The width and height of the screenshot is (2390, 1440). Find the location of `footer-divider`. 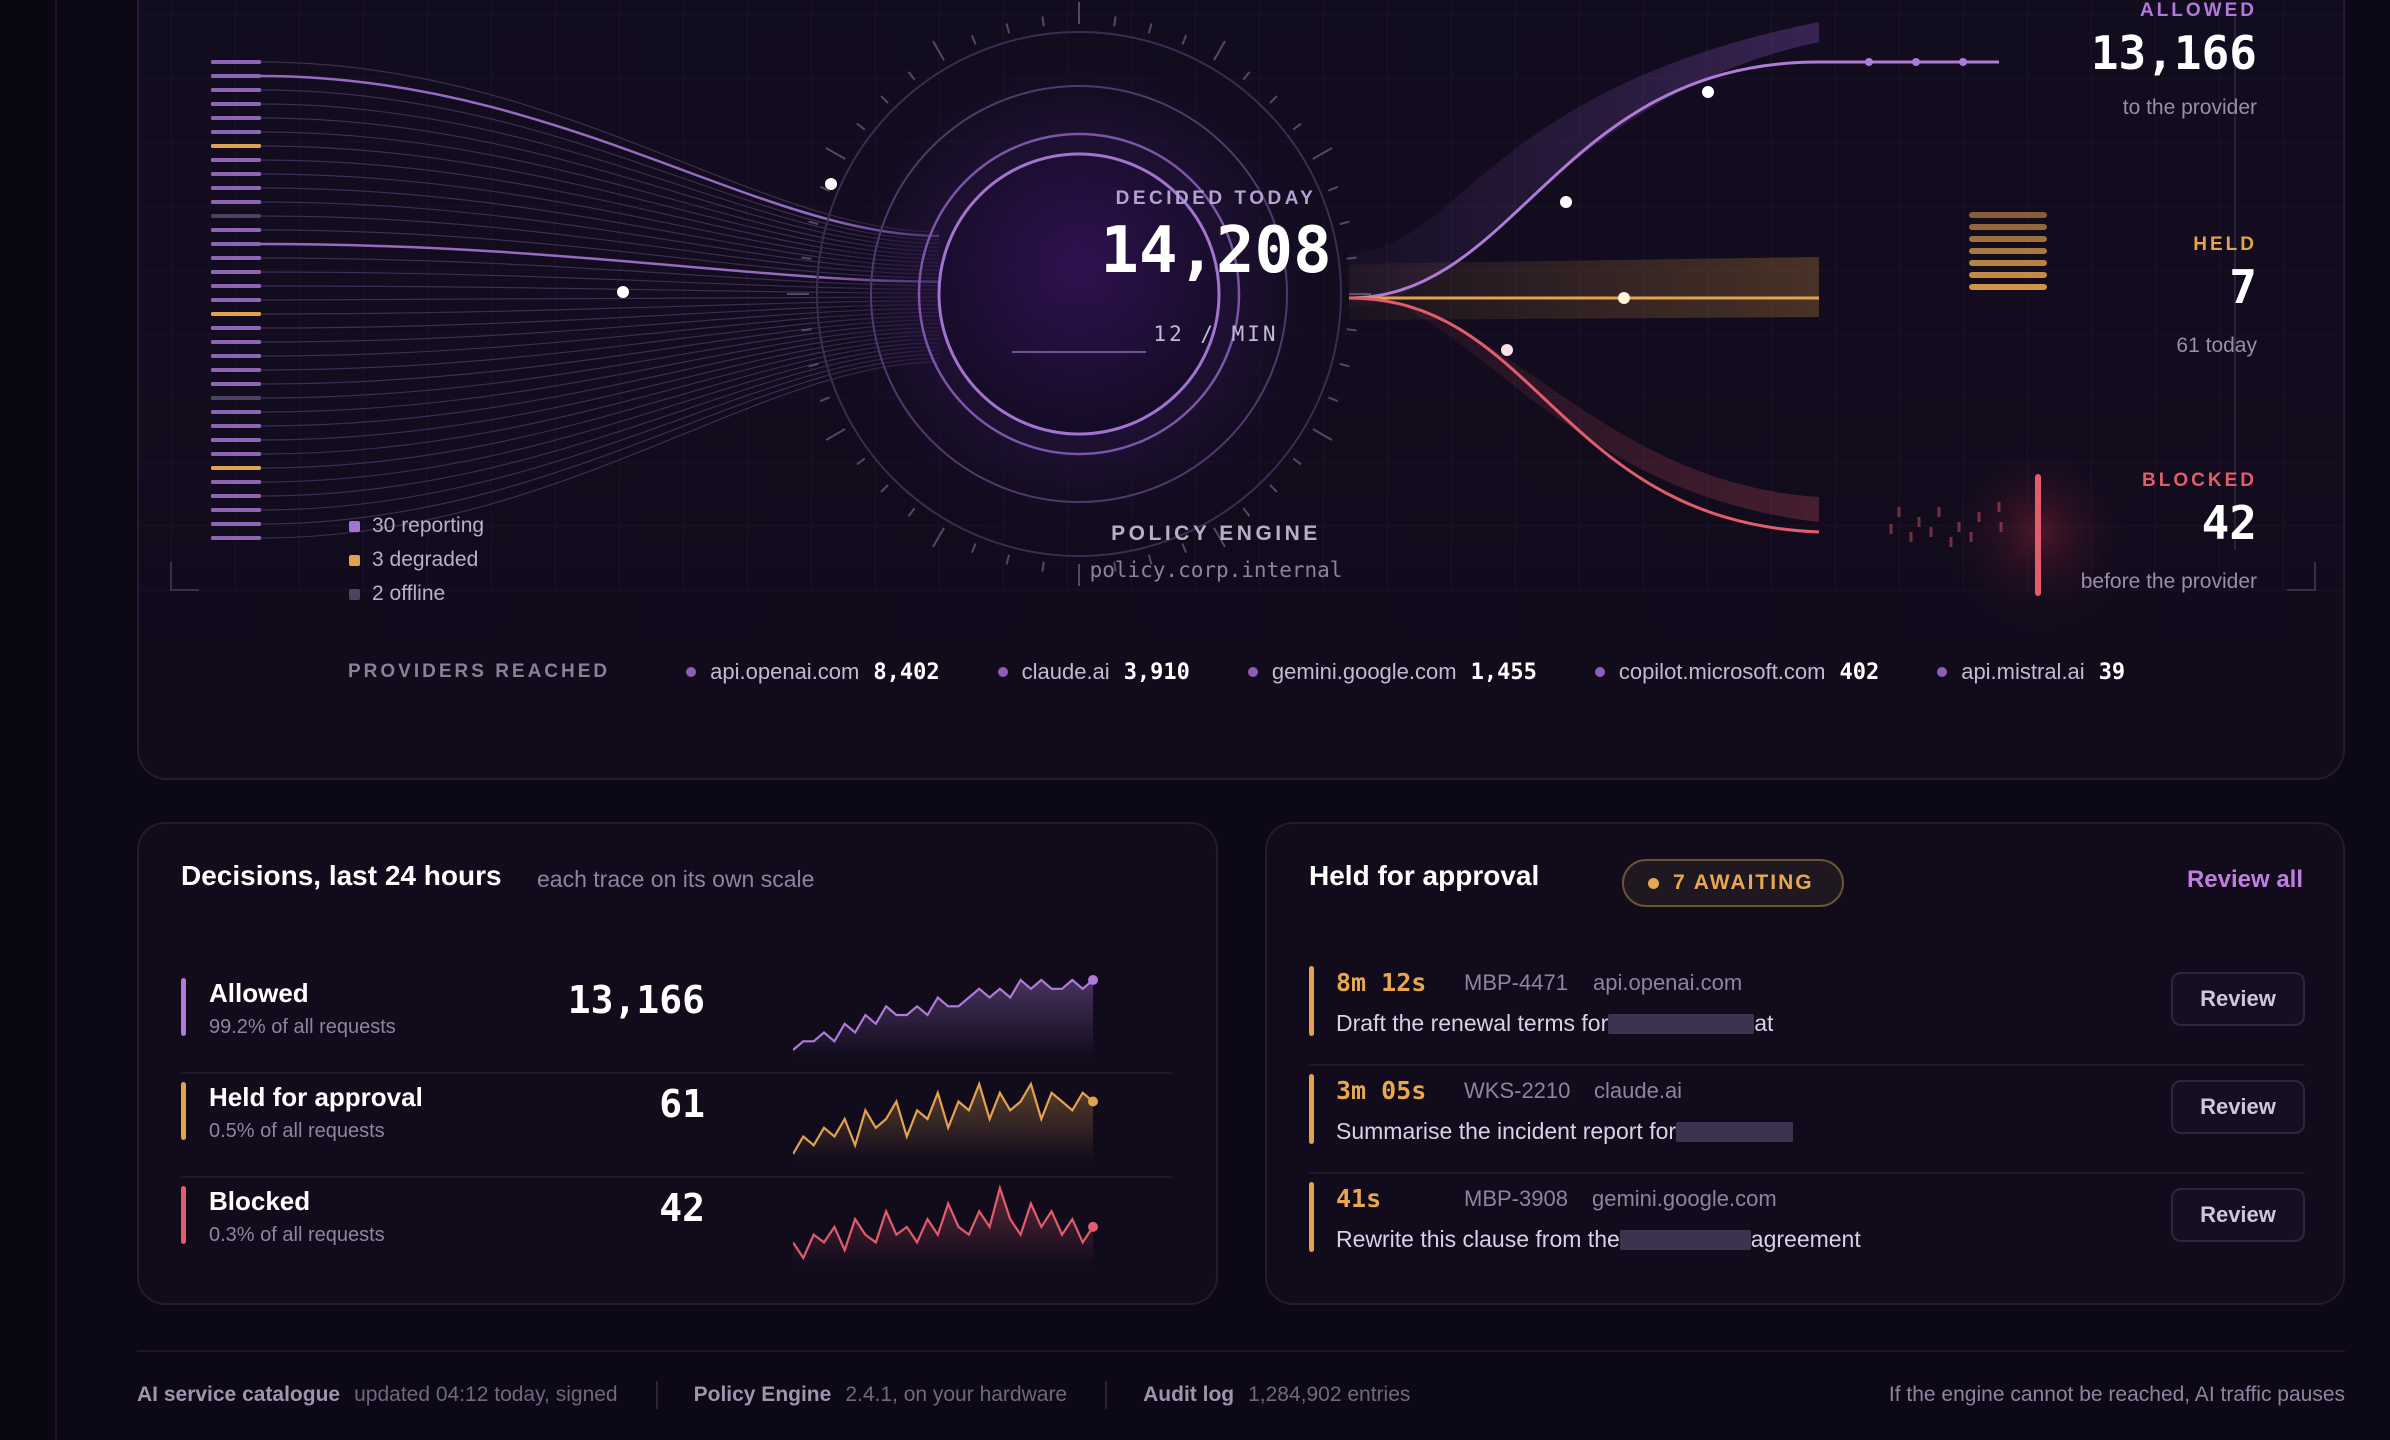

footer-divider is located at coordinates (1241, 1351).